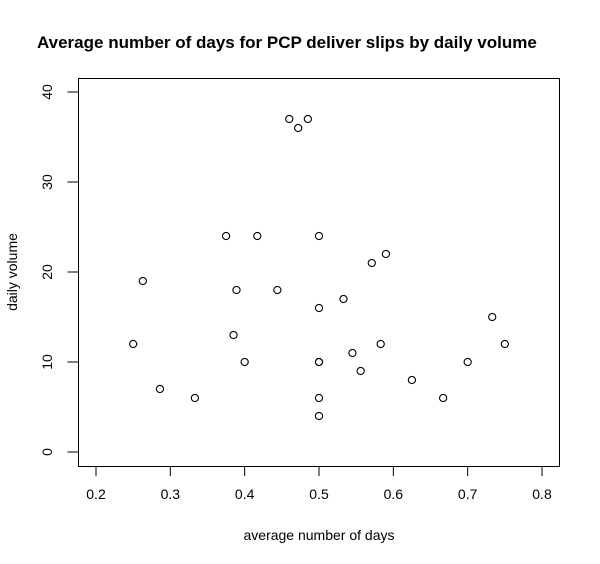  Describe the element at coordinates (47, 272) in the screenshot. I see `y-tick-label: 20` at that location.